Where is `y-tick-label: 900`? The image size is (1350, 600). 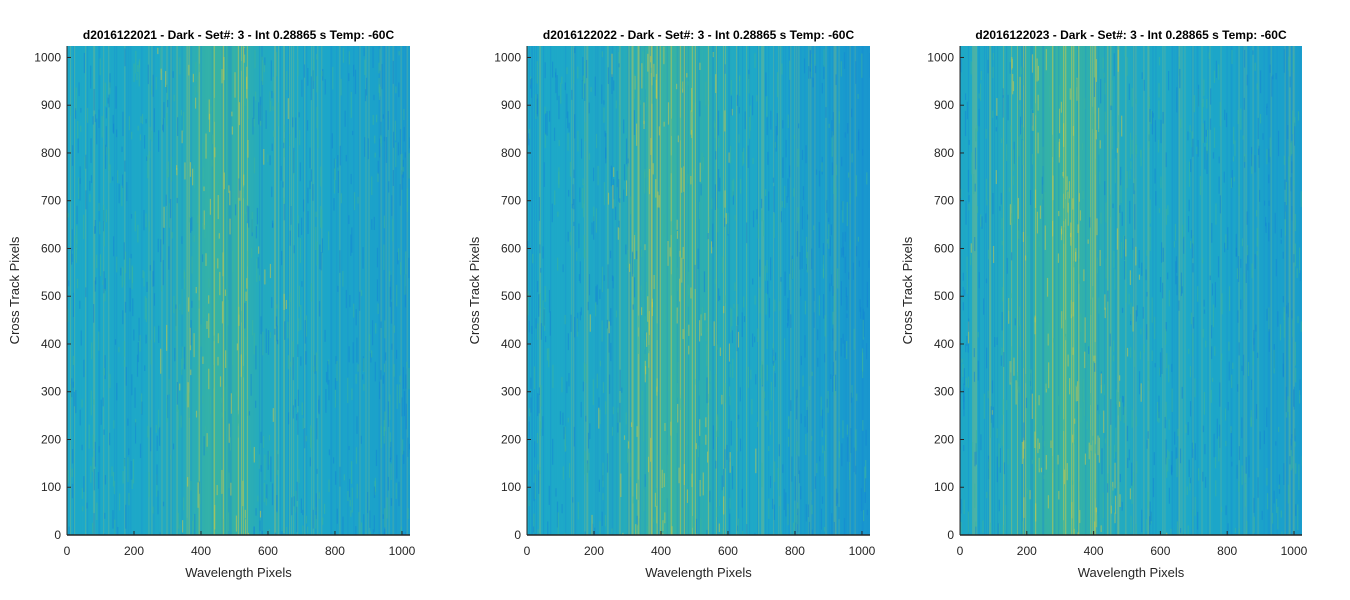 y-tick-label: 900 is located at coordinates (511, 105).